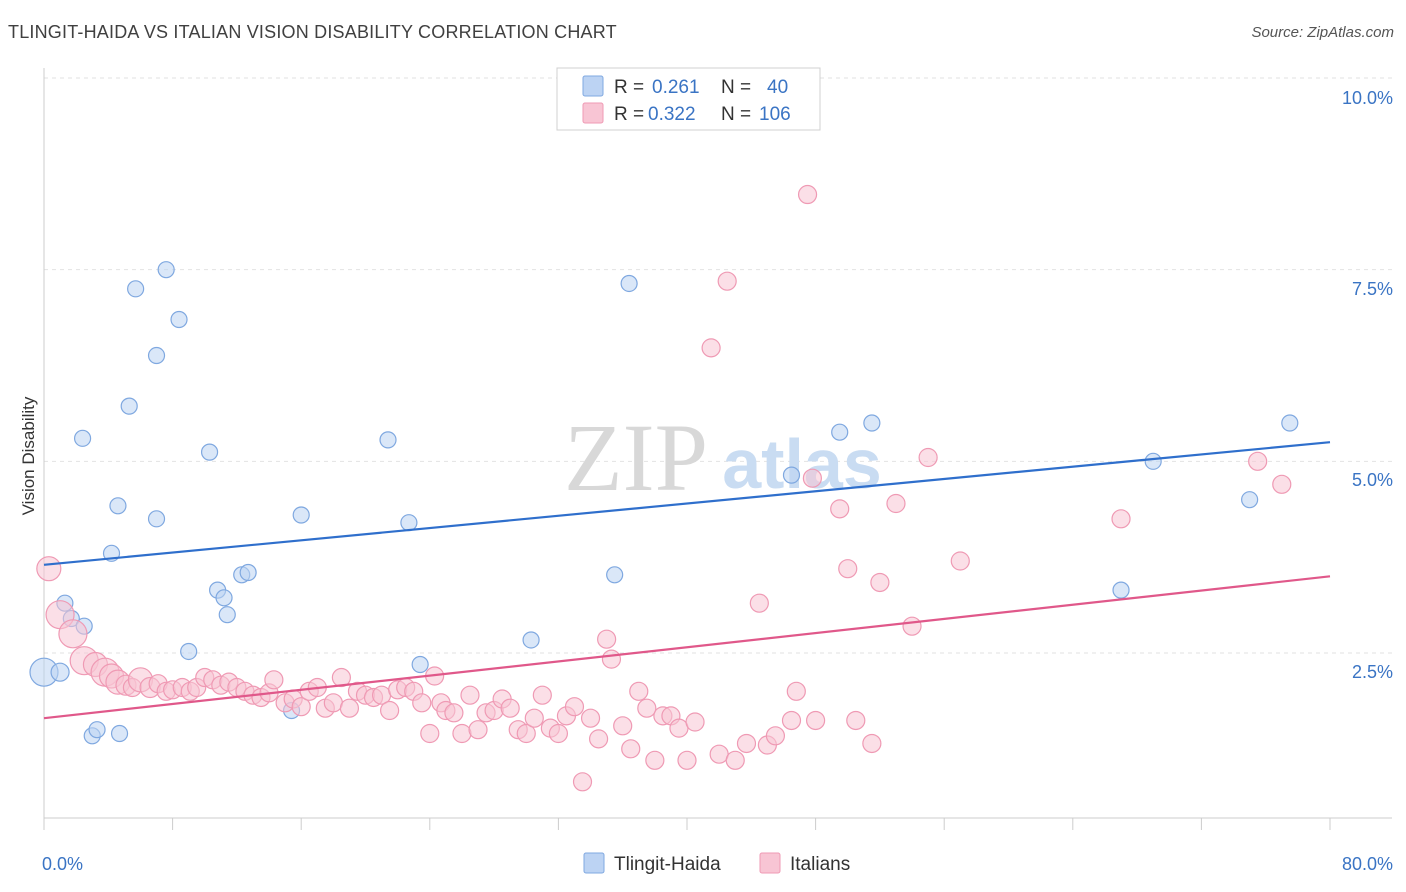  What do you see at coordinates (629, 114) in the screenshot?
I see `legend-r-label-2: R =` at bounding box center [629, 114].